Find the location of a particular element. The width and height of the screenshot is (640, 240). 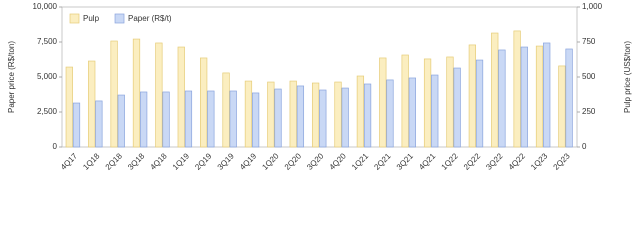

x-tick-label: 3Q20 is located at coordinates (315, 161).